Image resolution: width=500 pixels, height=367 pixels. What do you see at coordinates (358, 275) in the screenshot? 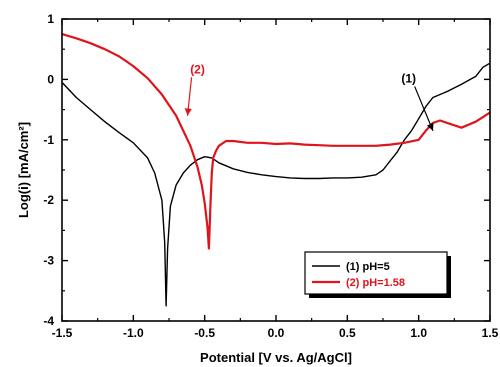
I see `legend-entries: (1) pH=5 (2) pH=1.58` at bounding box center [358, 275].